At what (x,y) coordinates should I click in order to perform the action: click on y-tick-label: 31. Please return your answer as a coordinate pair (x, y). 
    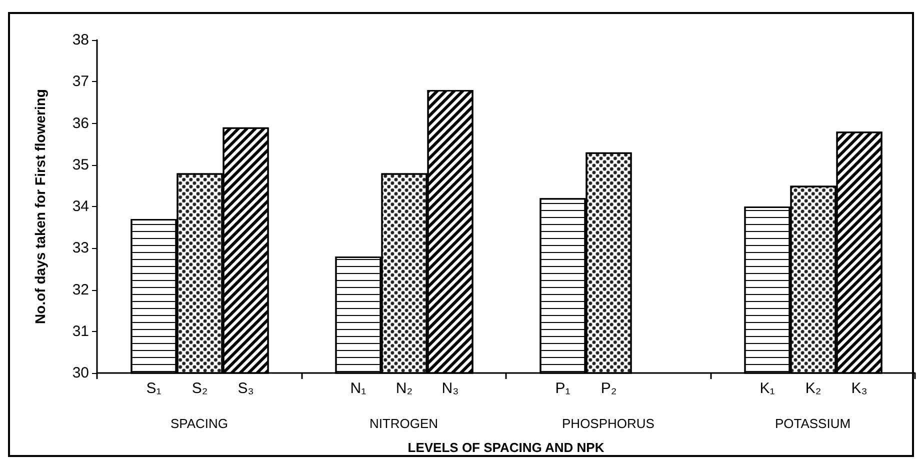
    Looking at the image, I should click on (80, 331).